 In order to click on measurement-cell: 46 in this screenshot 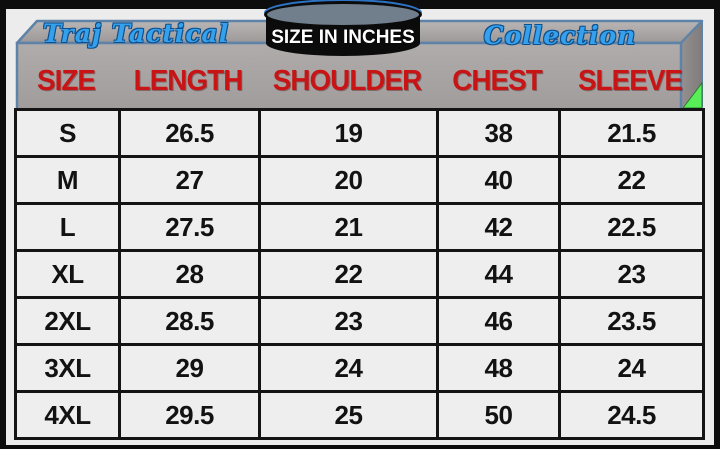, I will do `click(498, 321)`.